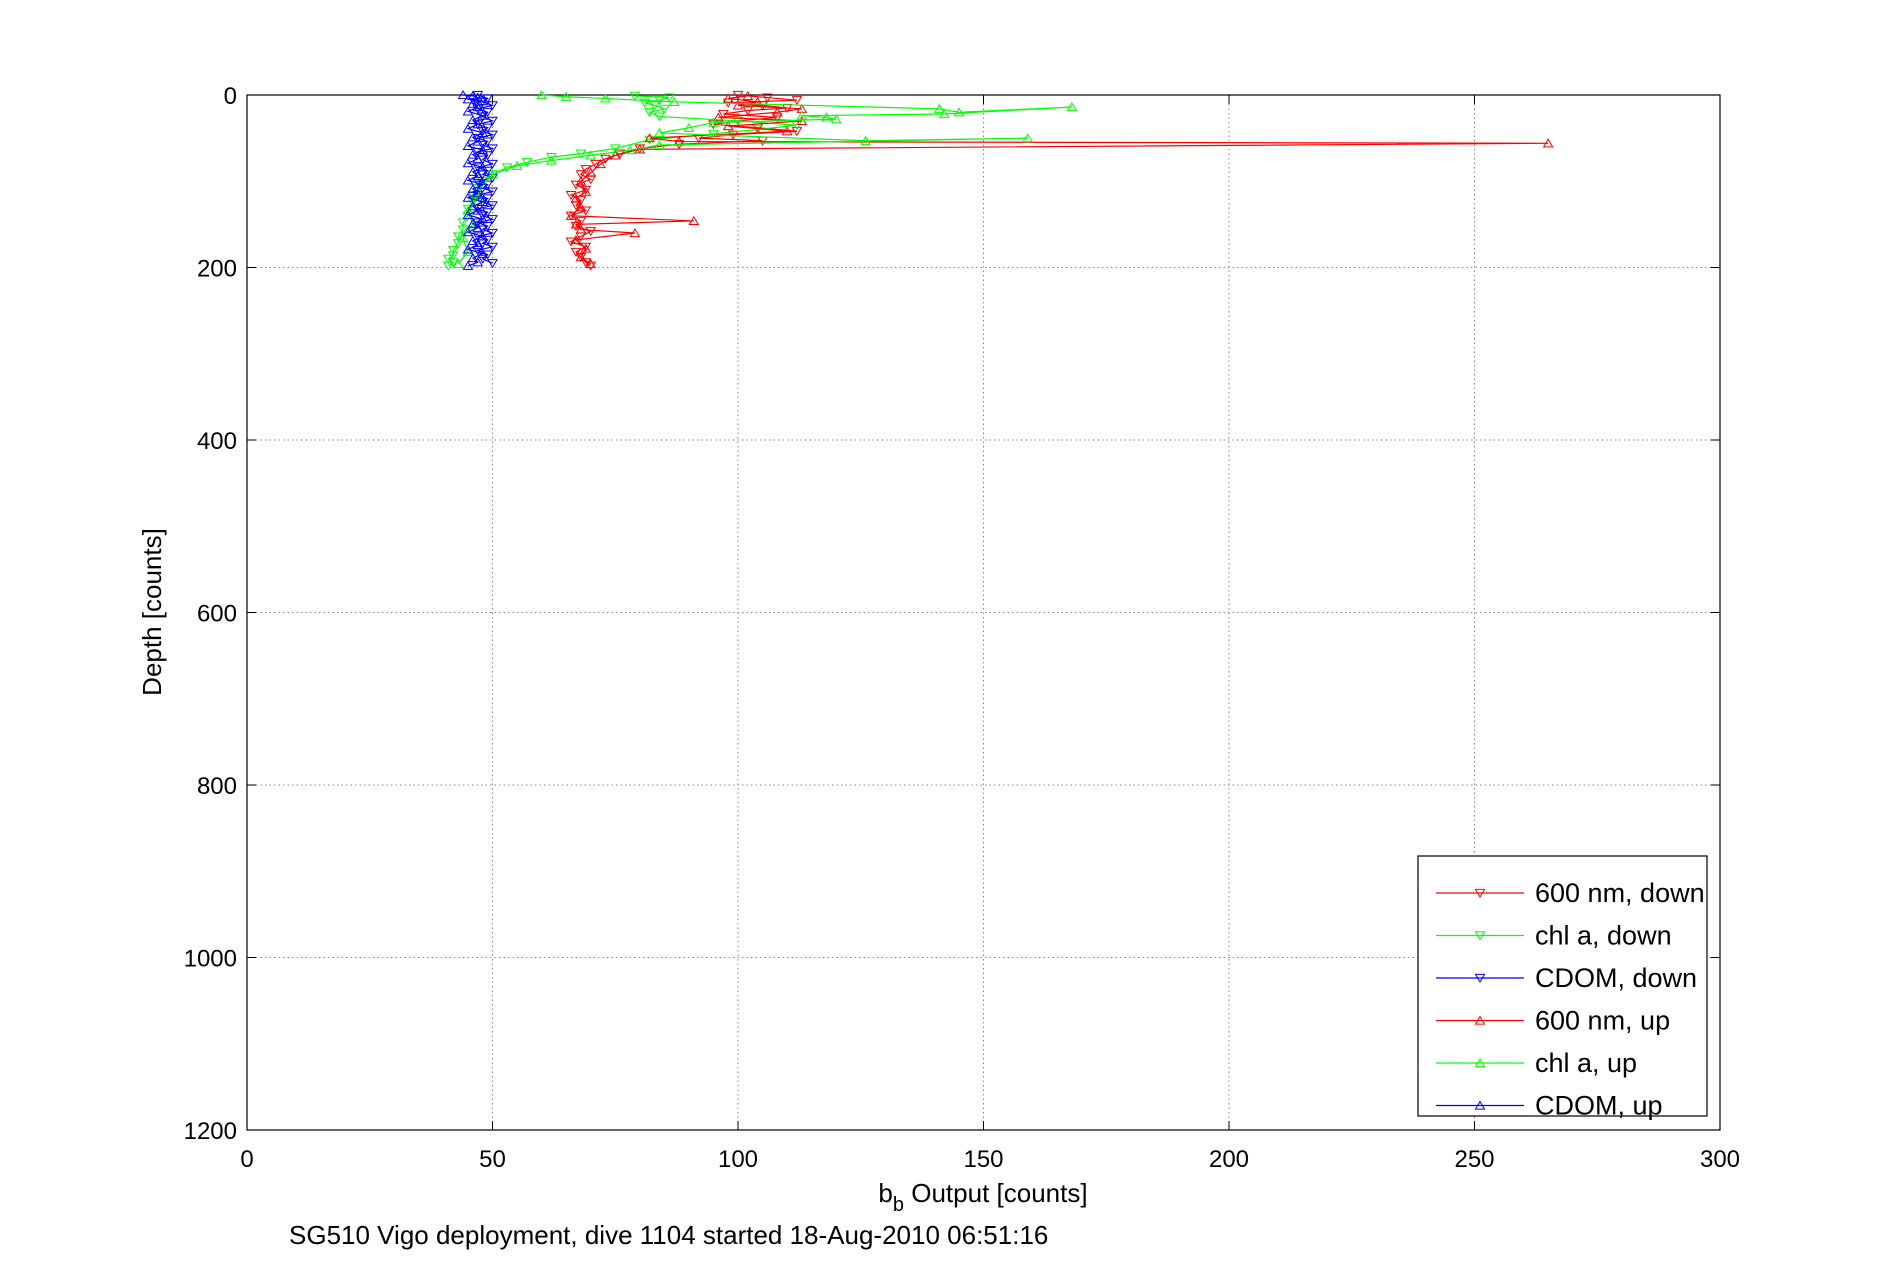  Describe the element at coordinates (996, 1193) in the screenshot. I see `x-axis-label-rest: Output [counts]` at that location.